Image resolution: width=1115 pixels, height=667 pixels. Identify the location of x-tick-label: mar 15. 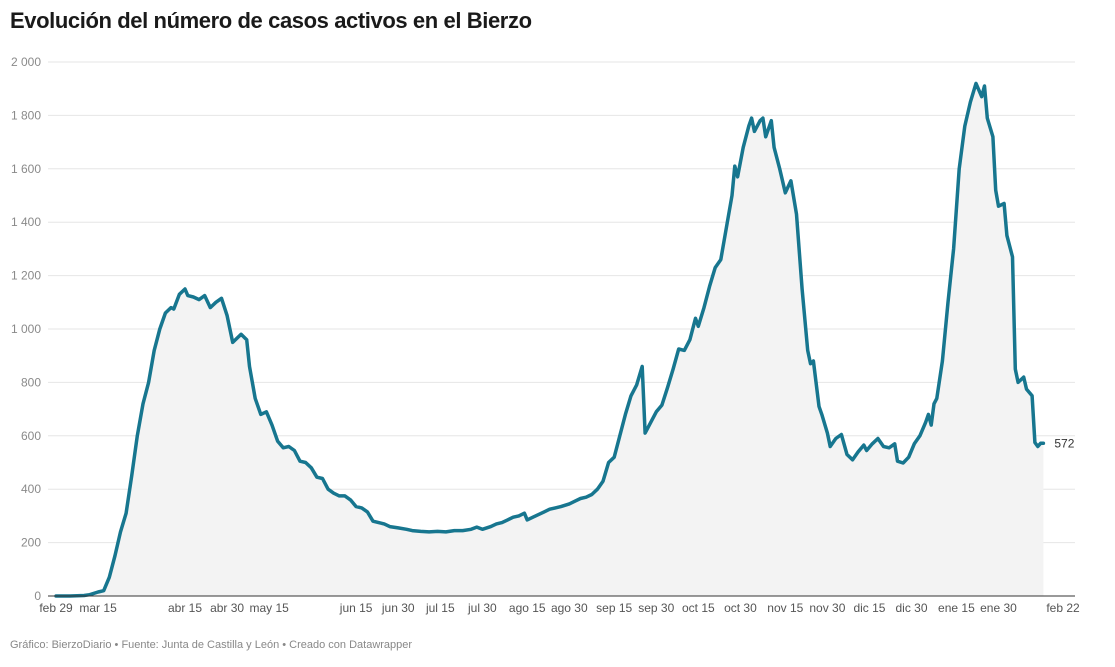
(98, 608).